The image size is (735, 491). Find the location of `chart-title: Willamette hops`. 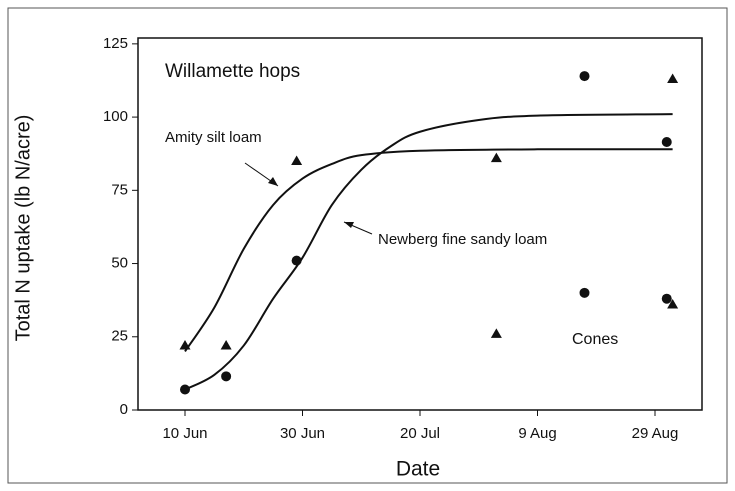

chart-title: Willamette hops is located at coordinates (232, 71).